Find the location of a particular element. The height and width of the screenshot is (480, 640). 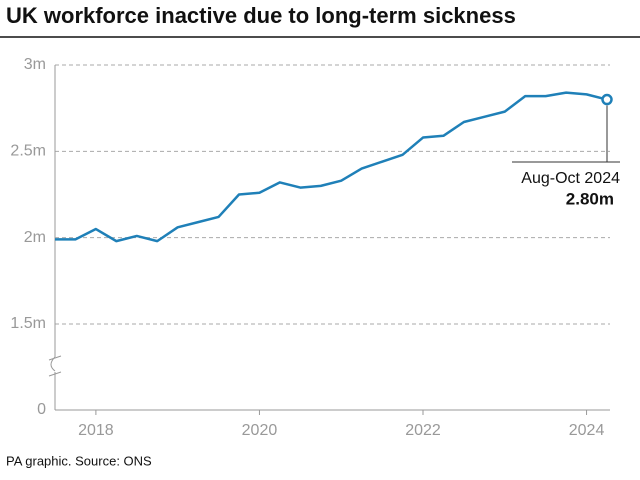

x-tick-label: 2022 is located at coordinates (423, 430).